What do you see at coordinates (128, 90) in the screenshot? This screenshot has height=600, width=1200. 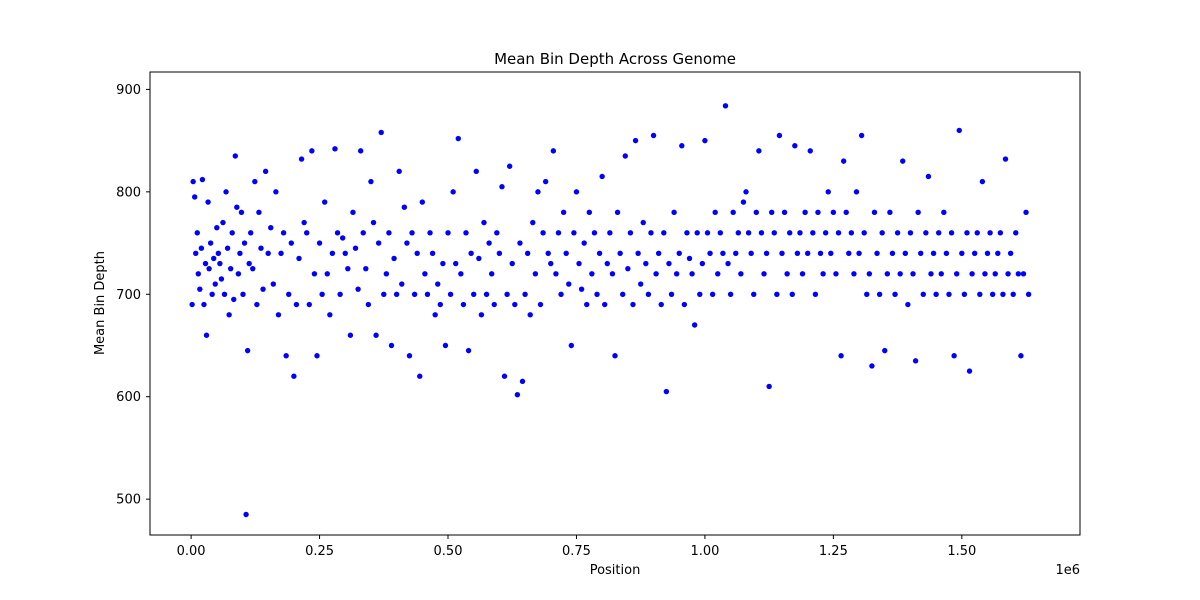 I see `y-tick-label: 900` at bounding box center [128, 90].